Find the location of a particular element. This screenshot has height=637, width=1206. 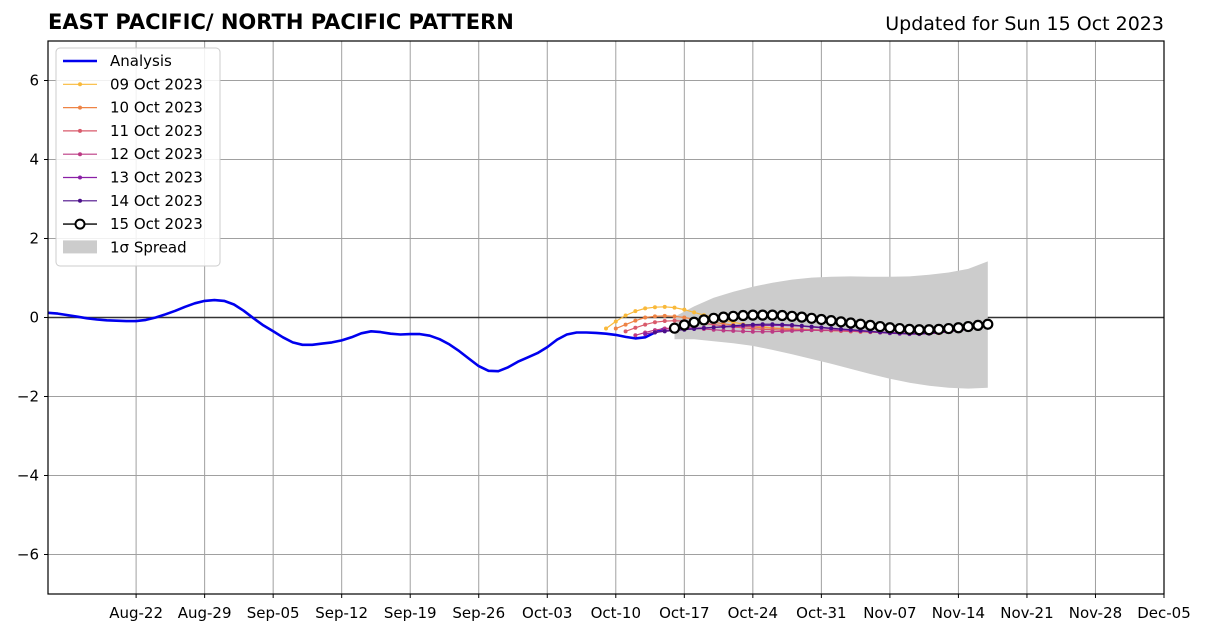

x-tick-label: Dec-05 is located at coordinates (1164, 613).